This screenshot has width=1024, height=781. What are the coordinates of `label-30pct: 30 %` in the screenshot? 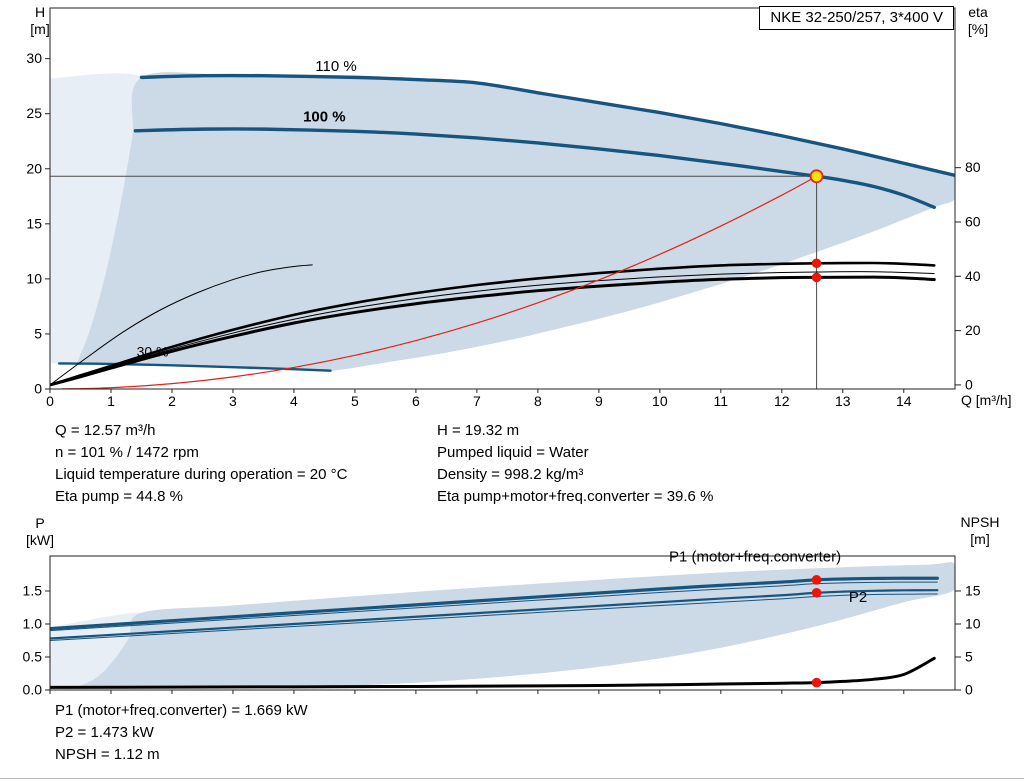 It's located at (153, 352).